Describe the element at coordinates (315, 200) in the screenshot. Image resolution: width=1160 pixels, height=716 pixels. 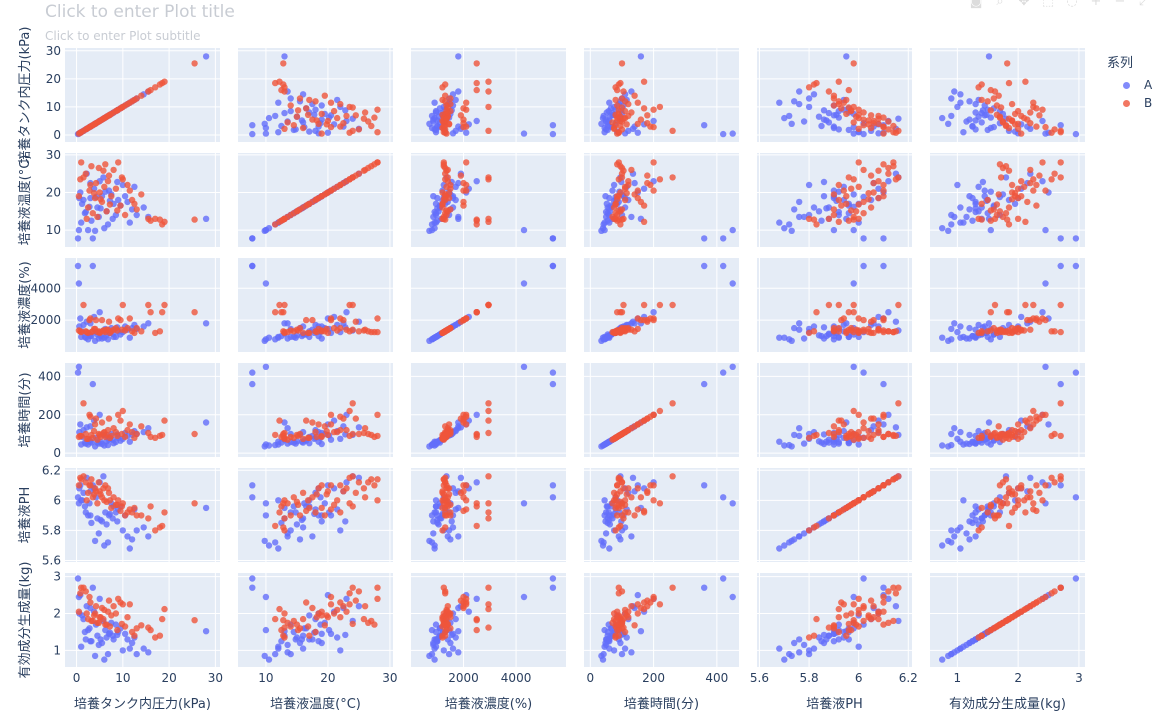
I see `panel-r1-c1` at that location.